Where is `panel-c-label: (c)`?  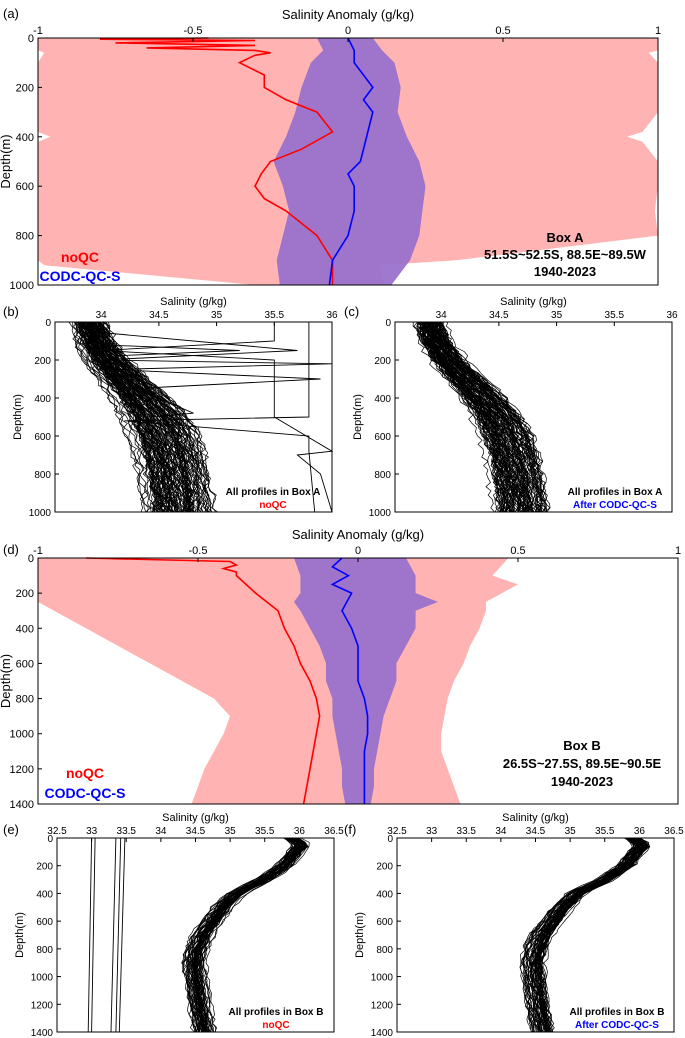
panel-c-label: (c) is located at coordinates (351, 311).